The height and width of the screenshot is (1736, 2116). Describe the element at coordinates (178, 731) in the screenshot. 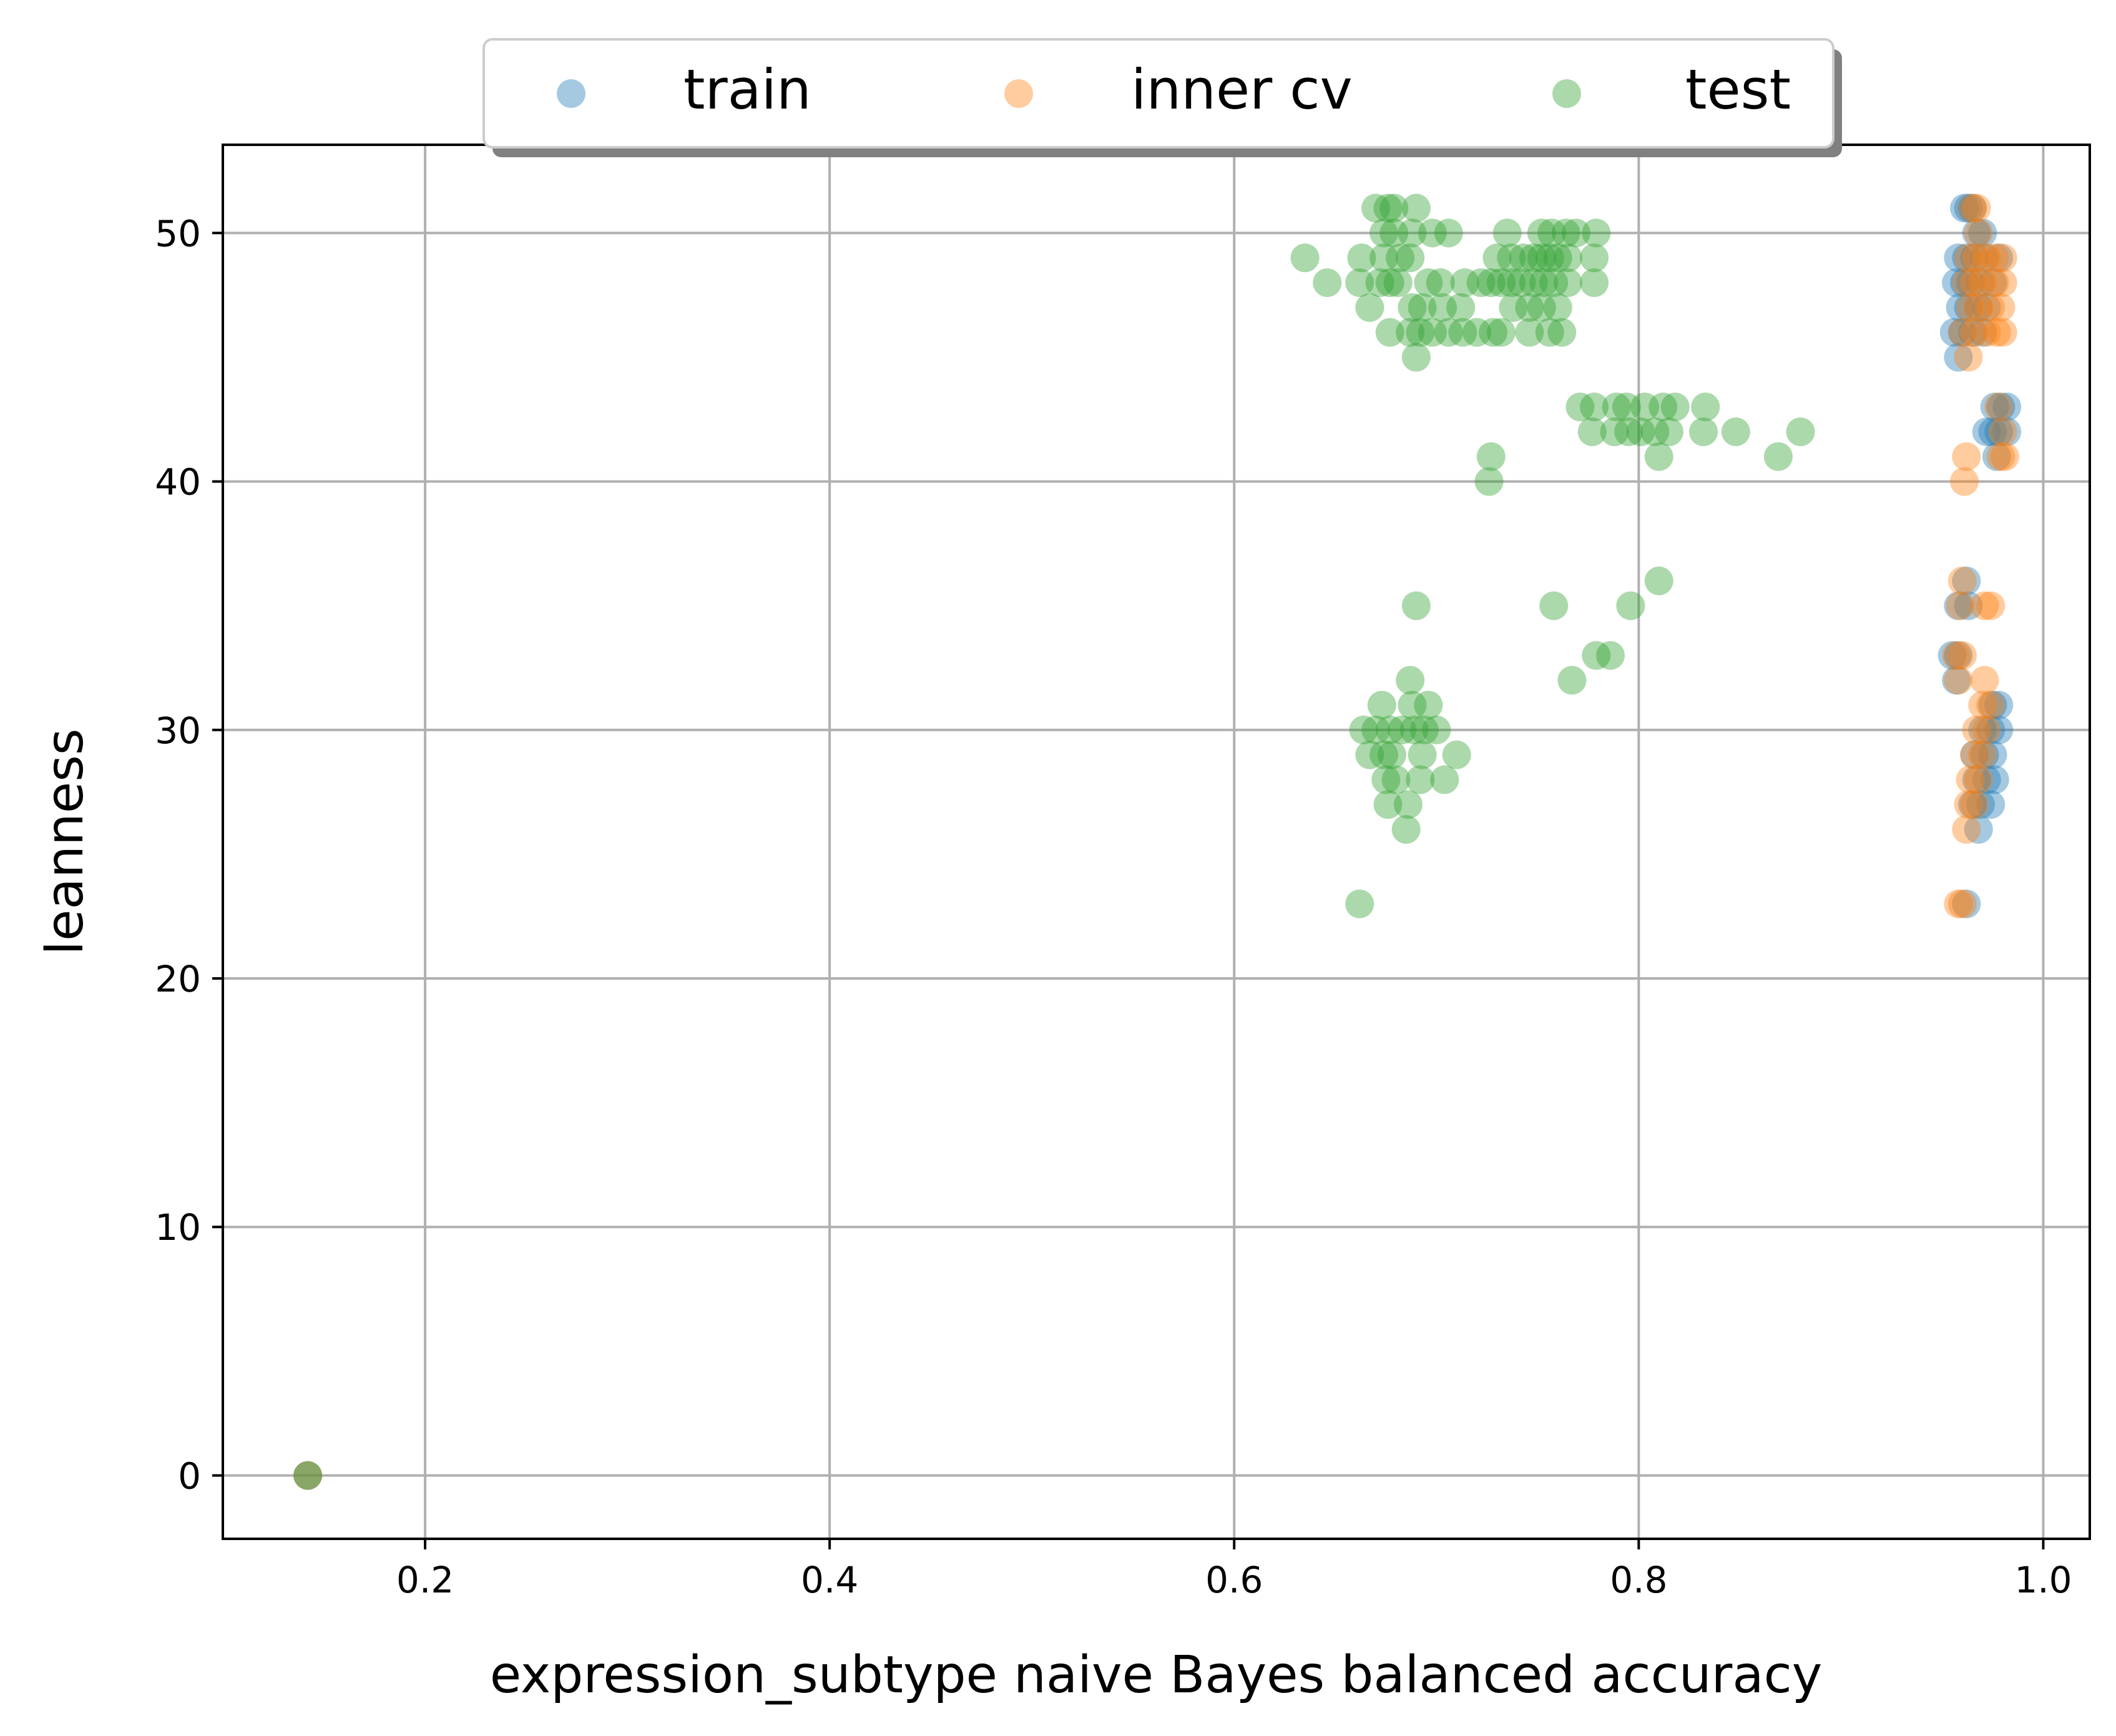

I see `y-tick-label: 30` at that location.